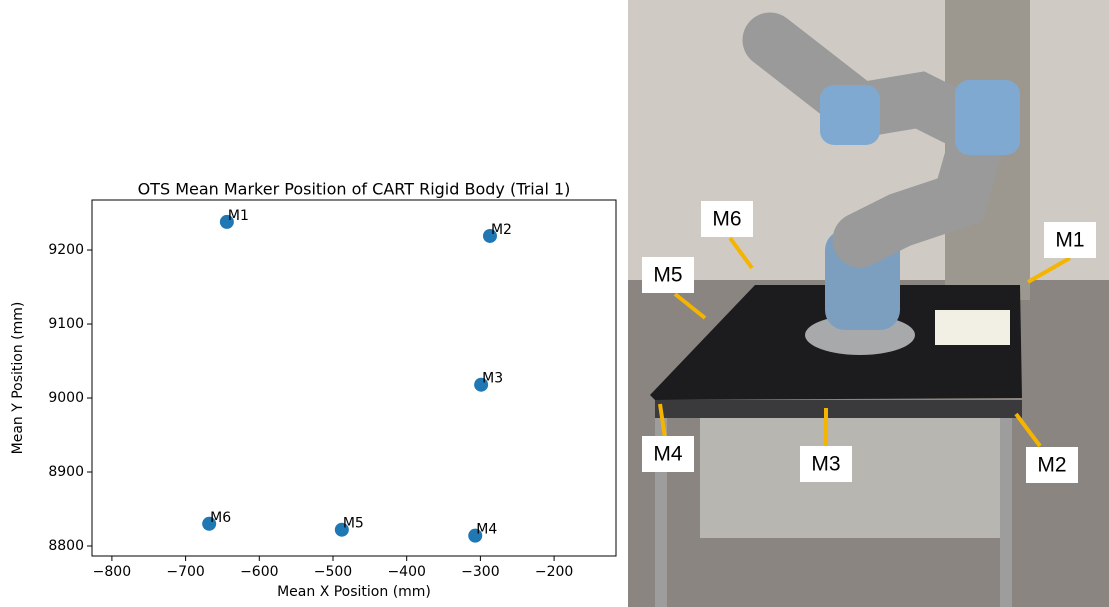  What do you see at coordinates (18, 378) in the screenshot?
I see `y-axis-label: Mean Y Position (mm)` at bounding box center [18, 378].